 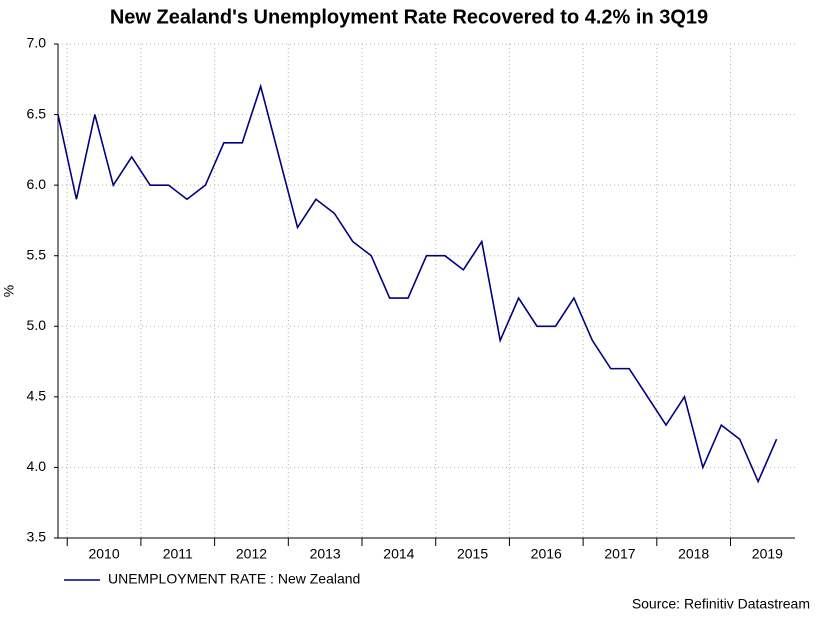 What do you see at coordinates (546, 554) in the screenshot?
I see `x-tick-label: 2016` at bounding box center [546, 554].